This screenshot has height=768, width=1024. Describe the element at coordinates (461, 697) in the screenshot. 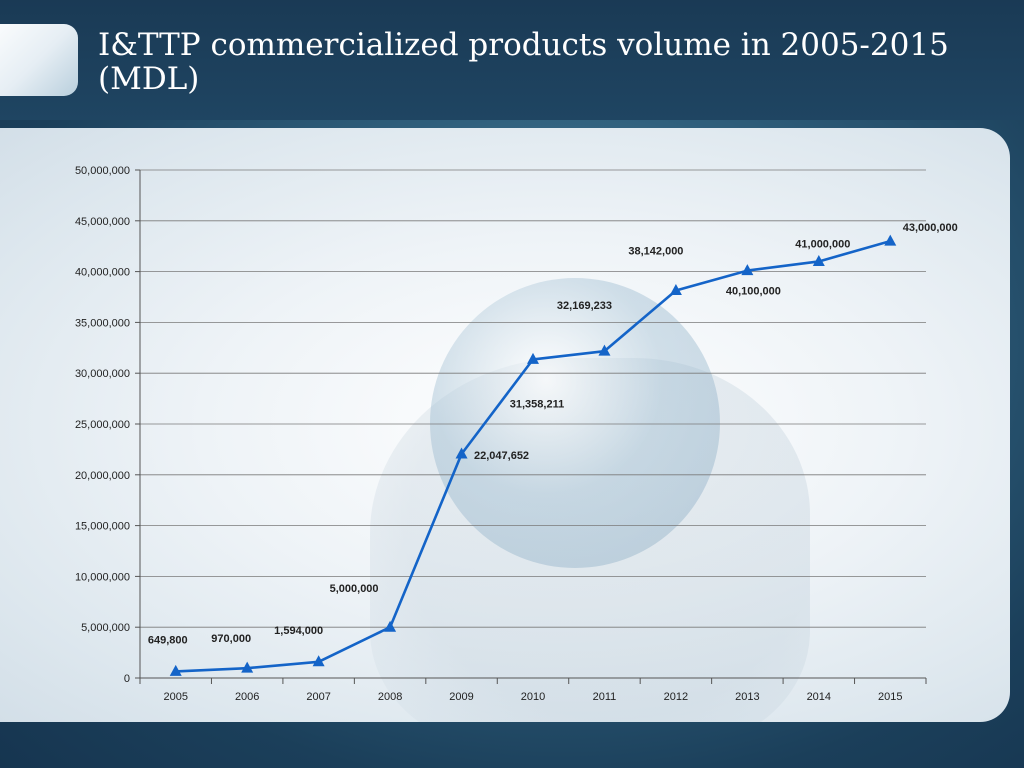

I see `x-tick-label: 2009` at that location.